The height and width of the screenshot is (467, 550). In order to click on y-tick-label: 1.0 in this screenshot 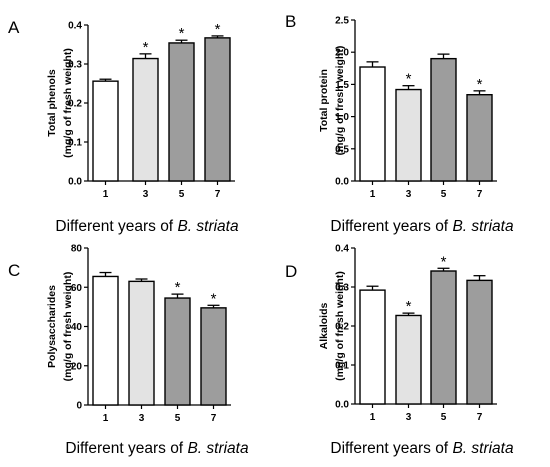, I will do `click(342, 117)`.